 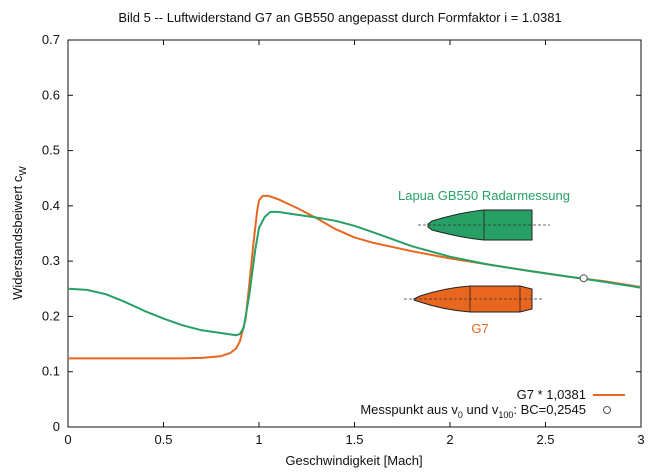 I want to click on annotation-g7: G7, so click(x=479, y=328).